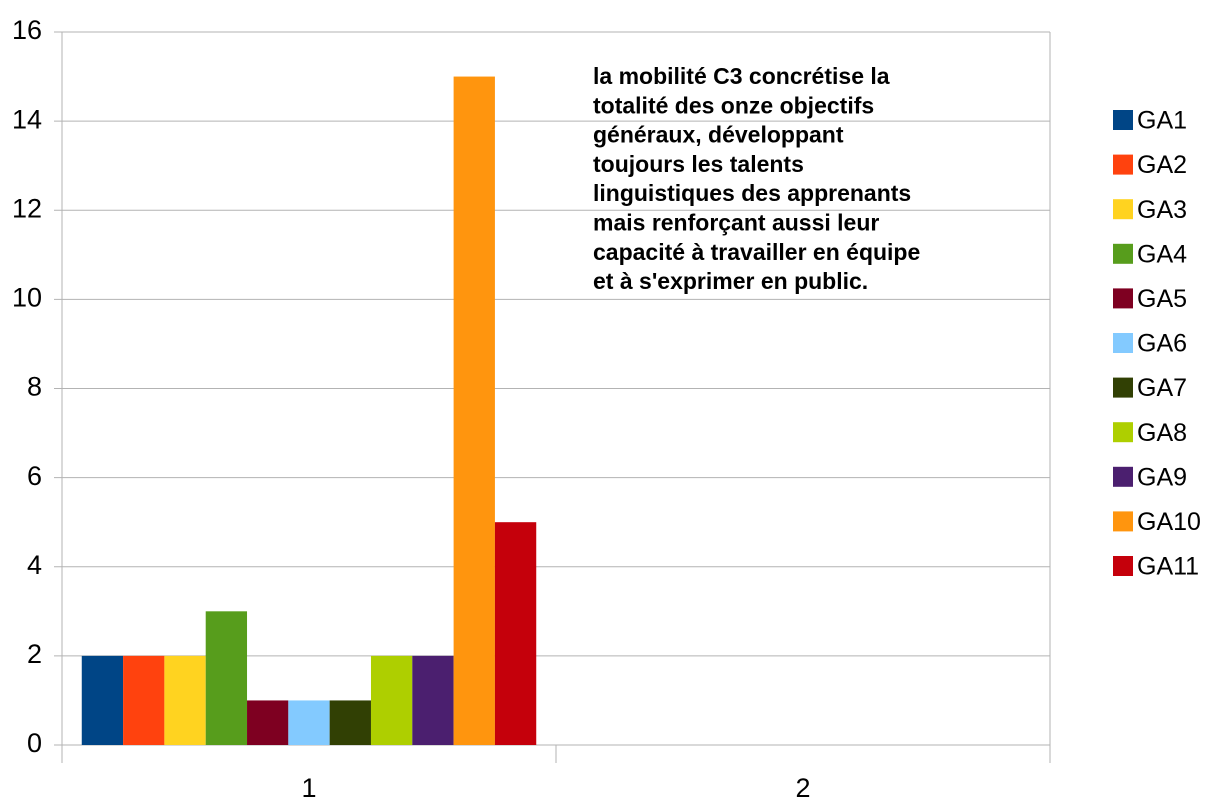  I want to click on x-tick-label: 1, so click(308, 788).